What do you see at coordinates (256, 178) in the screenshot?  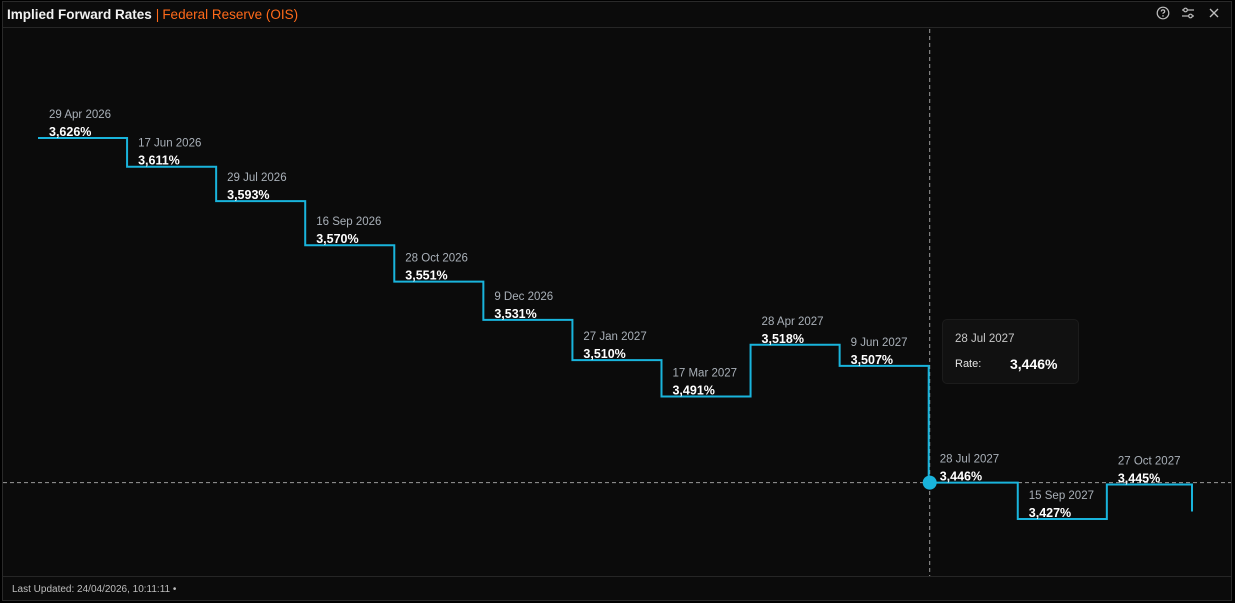 I see `point-date-label: 29 Jul 2026` at bounding box center [256, 178].